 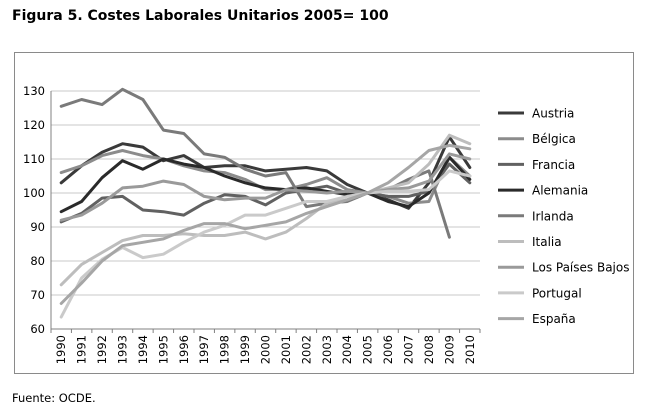 I want to click on legend-label: Los Países Bajos, so click(x=580, y=268).